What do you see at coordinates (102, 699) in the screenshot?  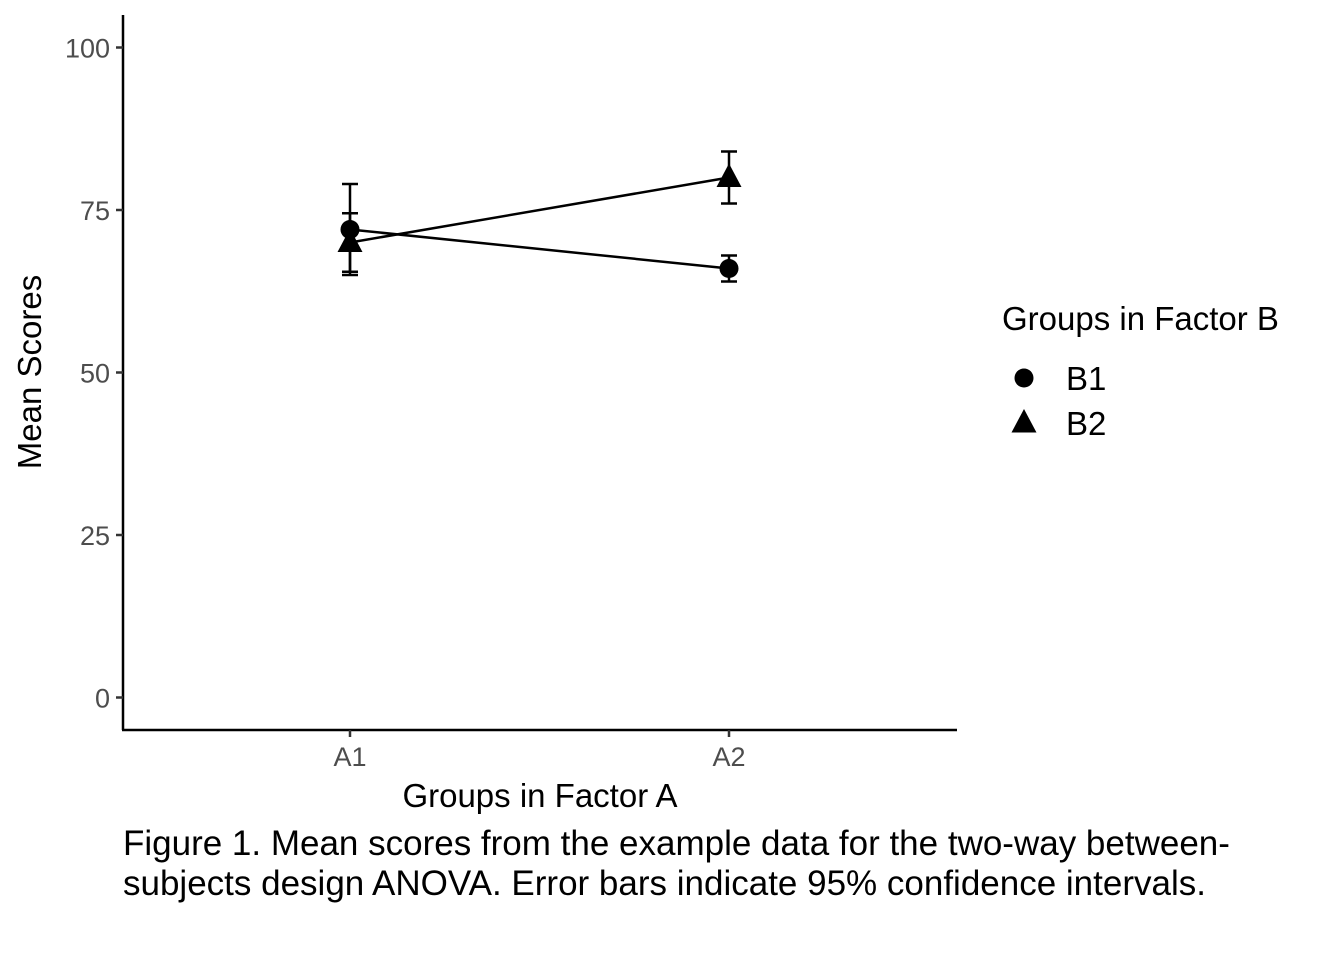 I see `y-tick-label: 0` at bounding box center [102, 699].